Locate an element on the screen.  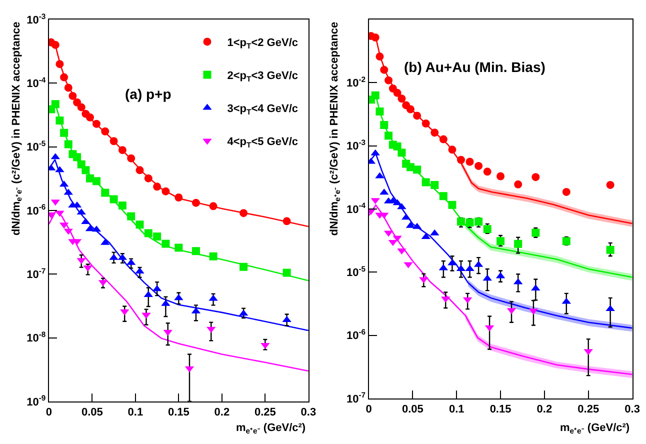
y-tick-label: 10$^{-2}$ is located at coordinates (356, 82).